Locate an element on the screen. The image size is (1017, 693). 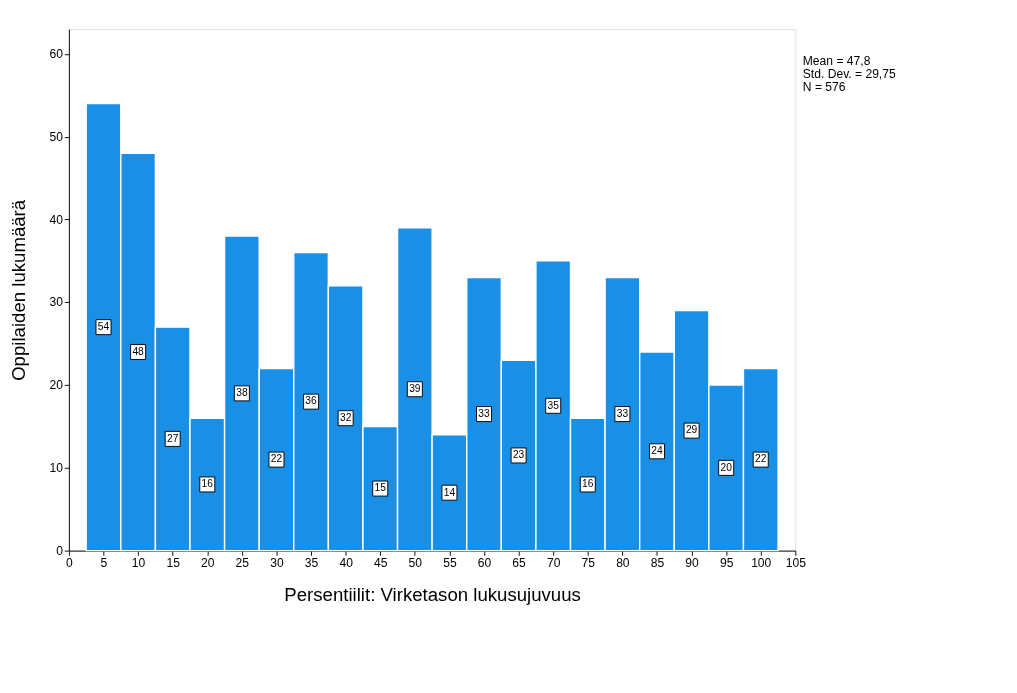
x-tick-label: 65 is located at coordinates (519, 562).